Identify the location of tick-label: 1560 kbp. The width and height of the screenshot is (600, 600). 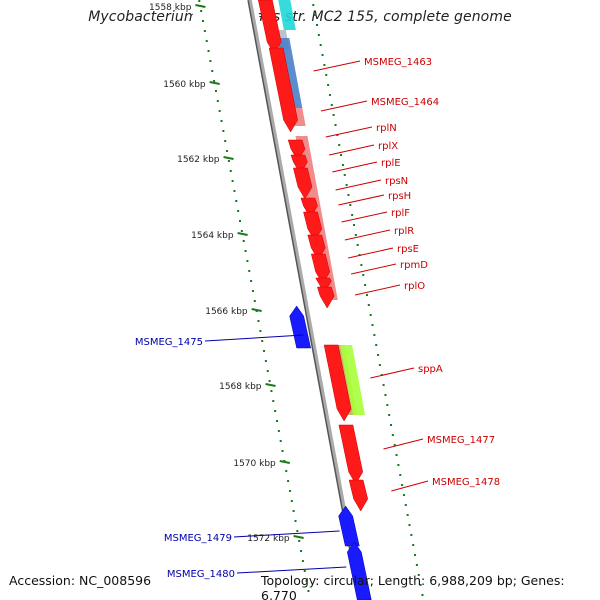
(184, 85).